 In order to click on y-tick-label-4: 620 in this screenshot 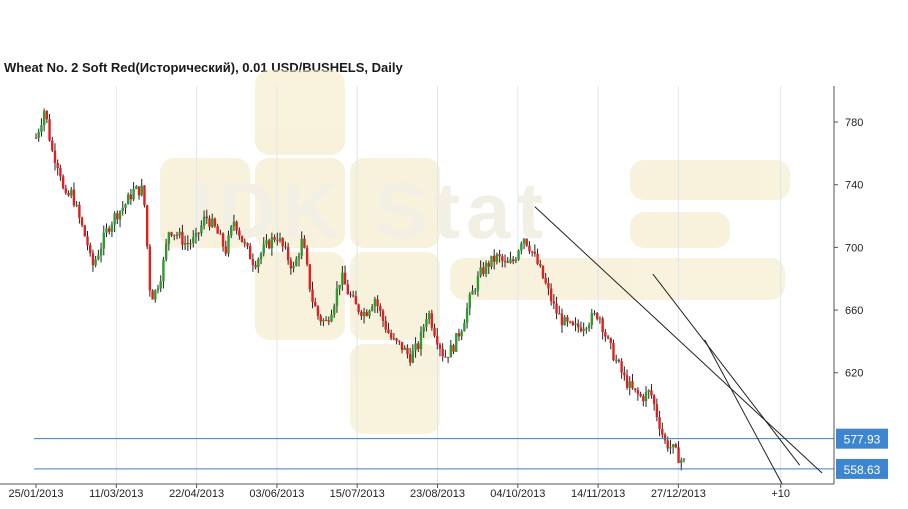, I will do `click(854, 374)`.